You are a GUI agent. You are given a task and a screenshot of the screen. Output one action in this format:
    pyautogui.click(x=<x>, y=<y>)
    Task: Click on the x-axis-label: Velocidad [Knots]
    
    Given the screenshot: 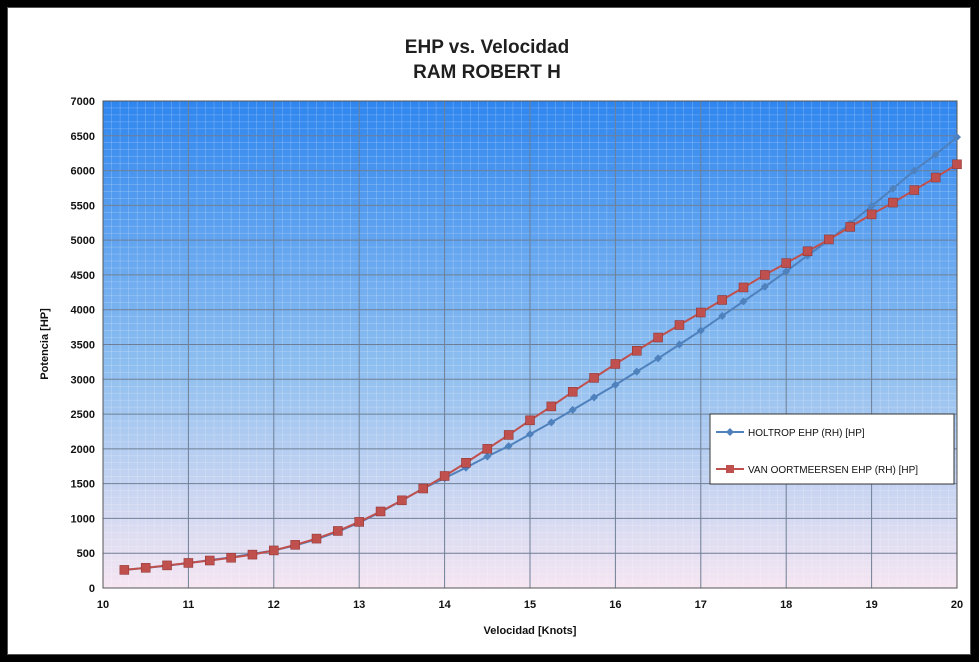 What is the action you would take?
    pyautogui.click(x=530, y=631)
    